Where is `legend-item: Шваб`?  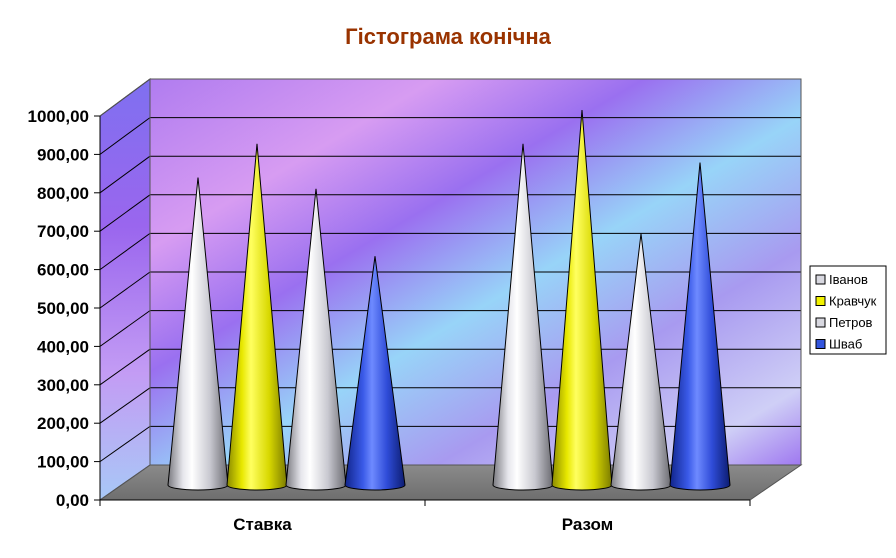 legend-item: Шваб is located at coordinates (838, 344).